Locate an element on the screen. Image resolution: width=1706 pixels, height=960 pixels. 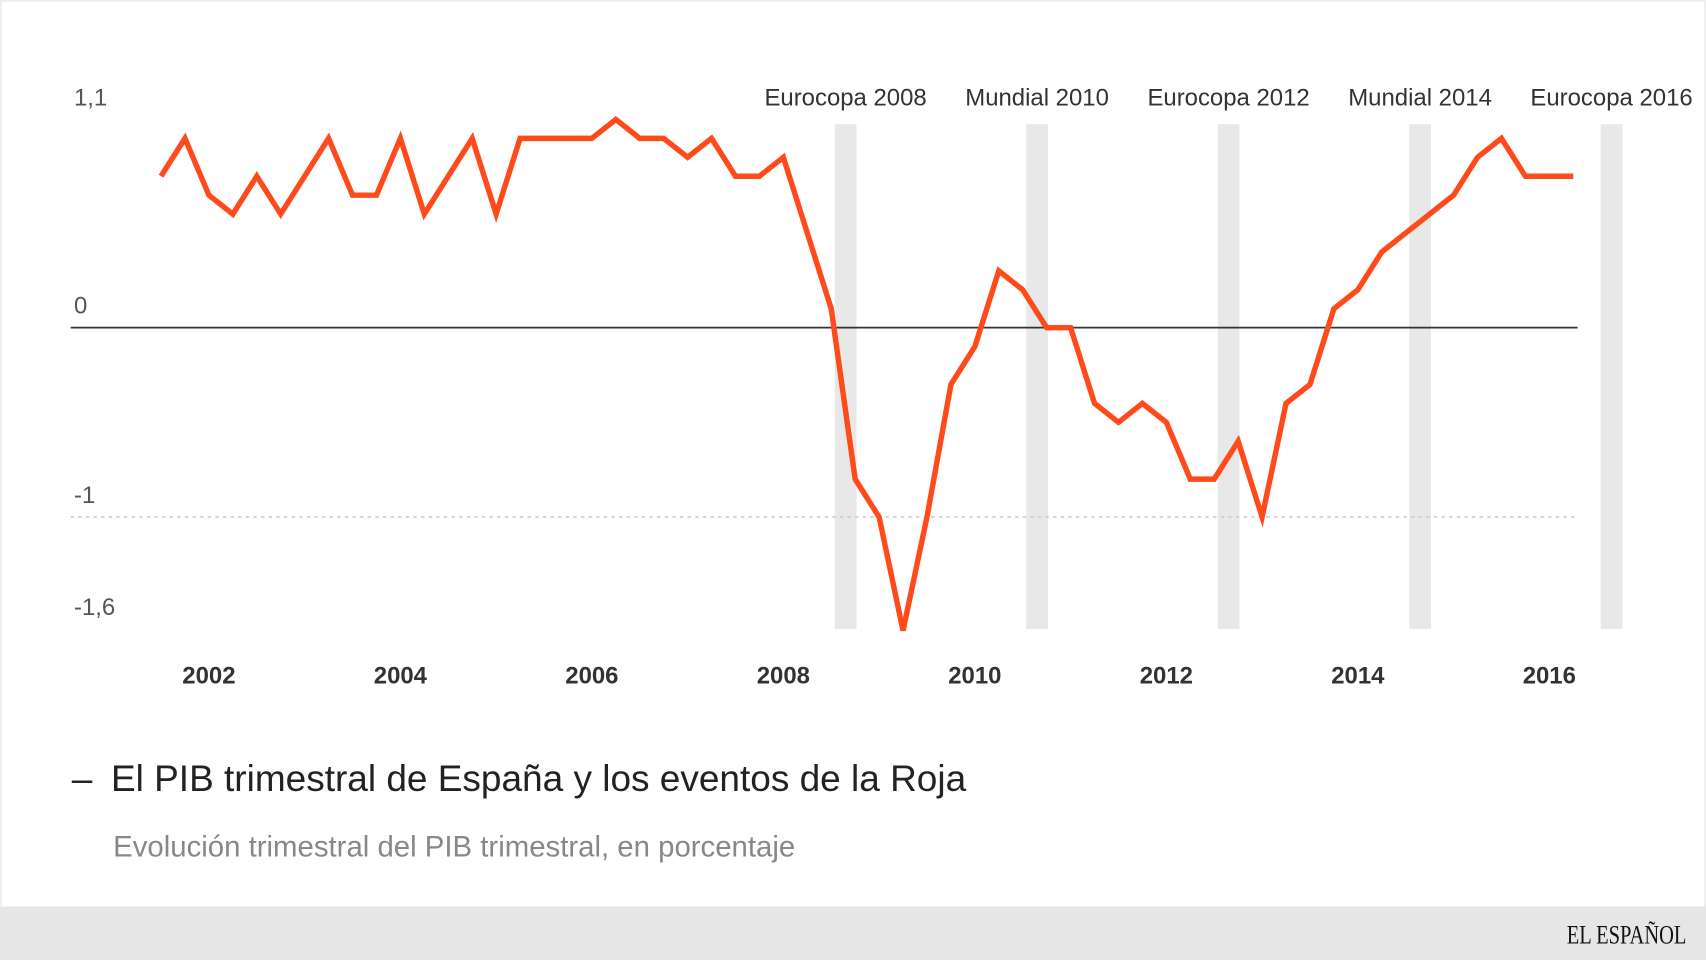
x-tick-label: 2004 is located at coordinates (401, 675).